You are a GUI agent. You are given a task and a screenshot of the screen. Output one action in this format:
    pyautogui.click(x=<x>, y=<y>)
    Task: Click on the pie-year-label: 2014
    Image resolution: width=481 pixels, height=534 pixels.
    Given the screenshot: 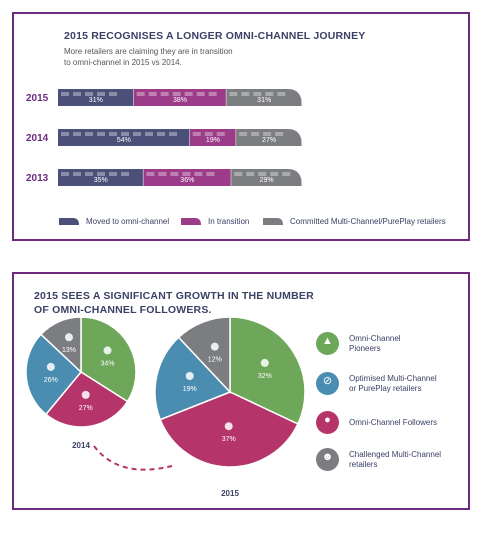 What is the action you would take?
    pyautogui.click(x=81, y=445)
    